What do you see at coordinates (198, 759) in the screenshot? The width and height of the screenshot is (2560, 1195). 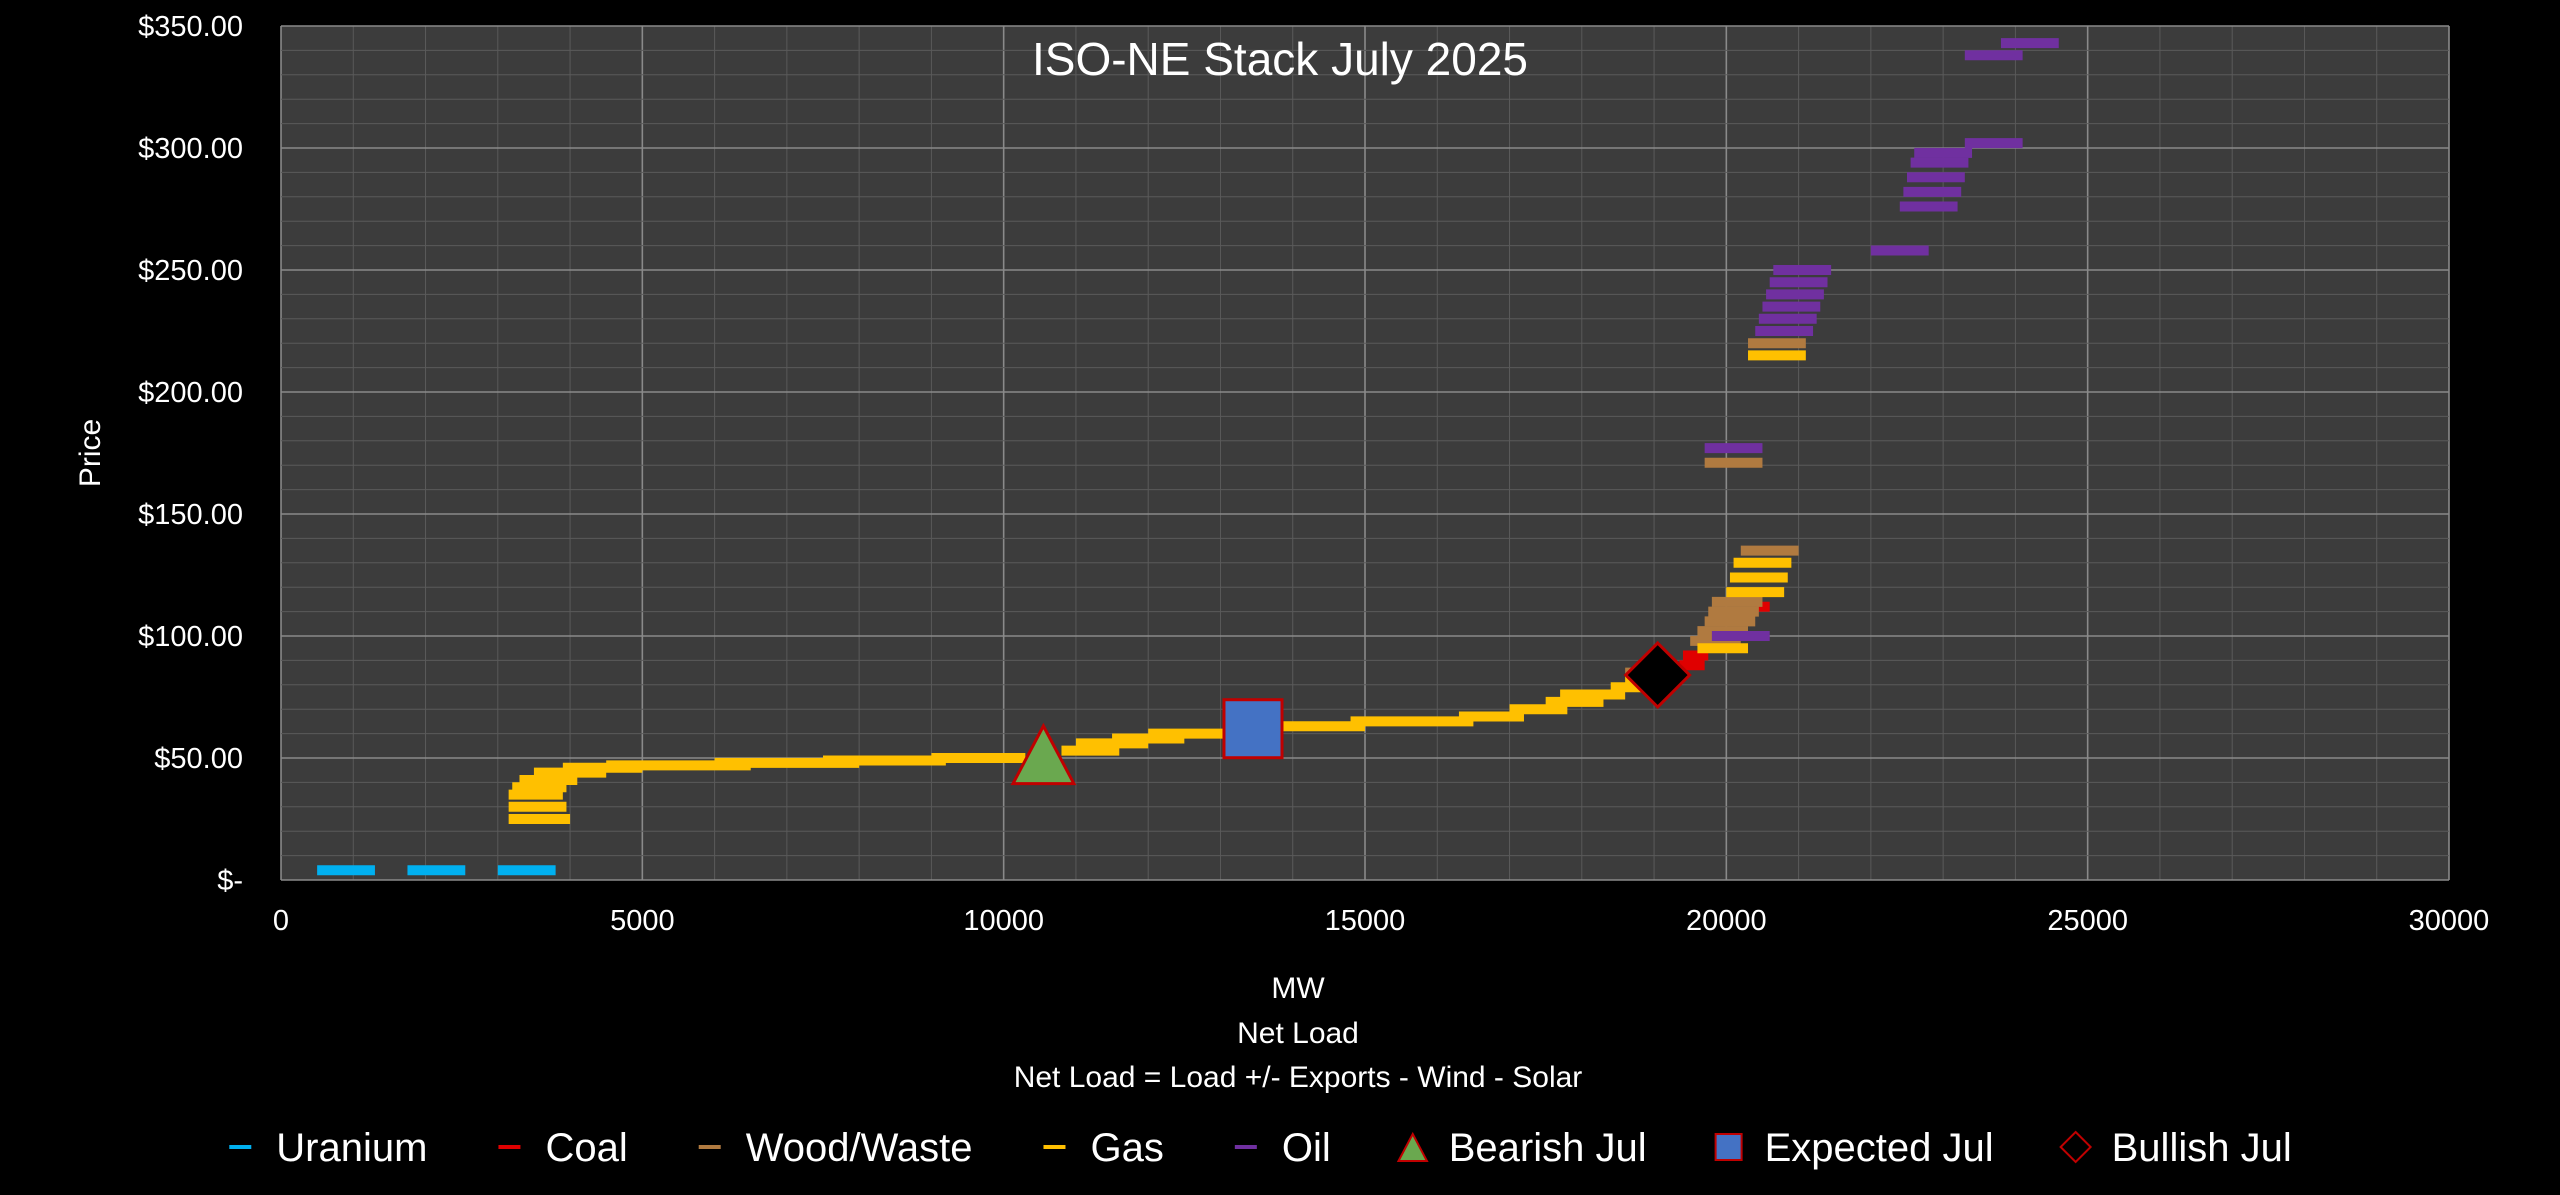 I see `y-tick-label: $50.00` at bounding box center [198, 759].